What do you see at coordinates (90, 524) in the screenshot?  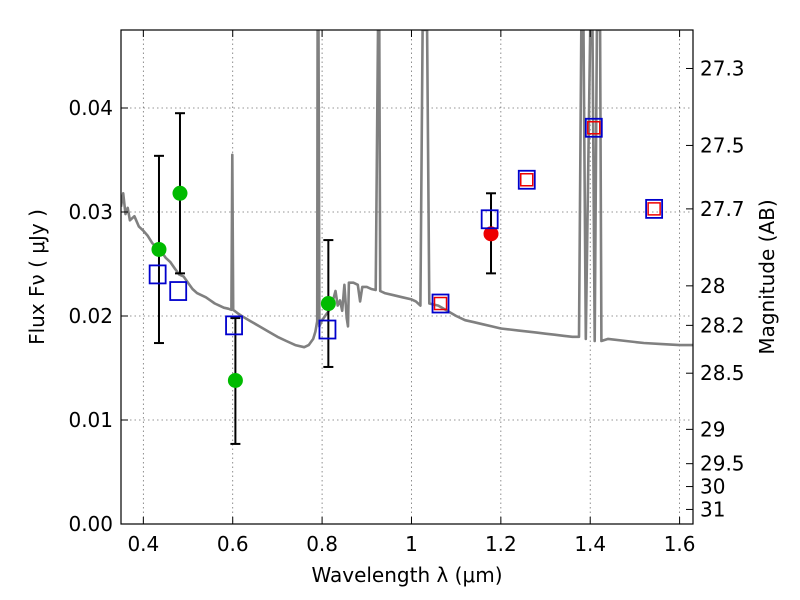 I see `y-tick-label: 0.00` at bounding box center [90, 524].